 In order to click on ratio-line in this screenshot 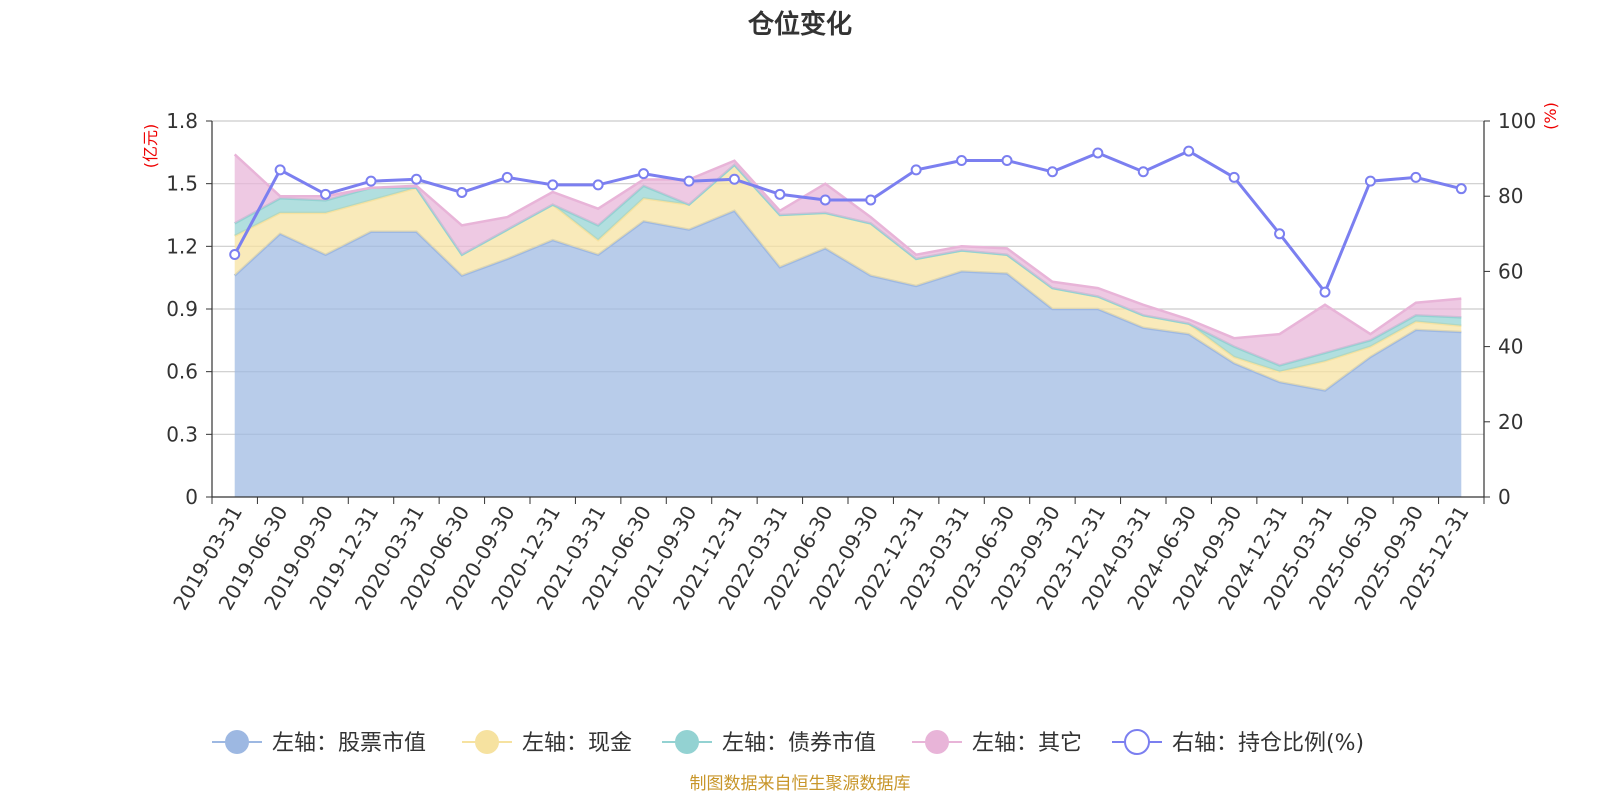, I will do `click(848, 221)`.